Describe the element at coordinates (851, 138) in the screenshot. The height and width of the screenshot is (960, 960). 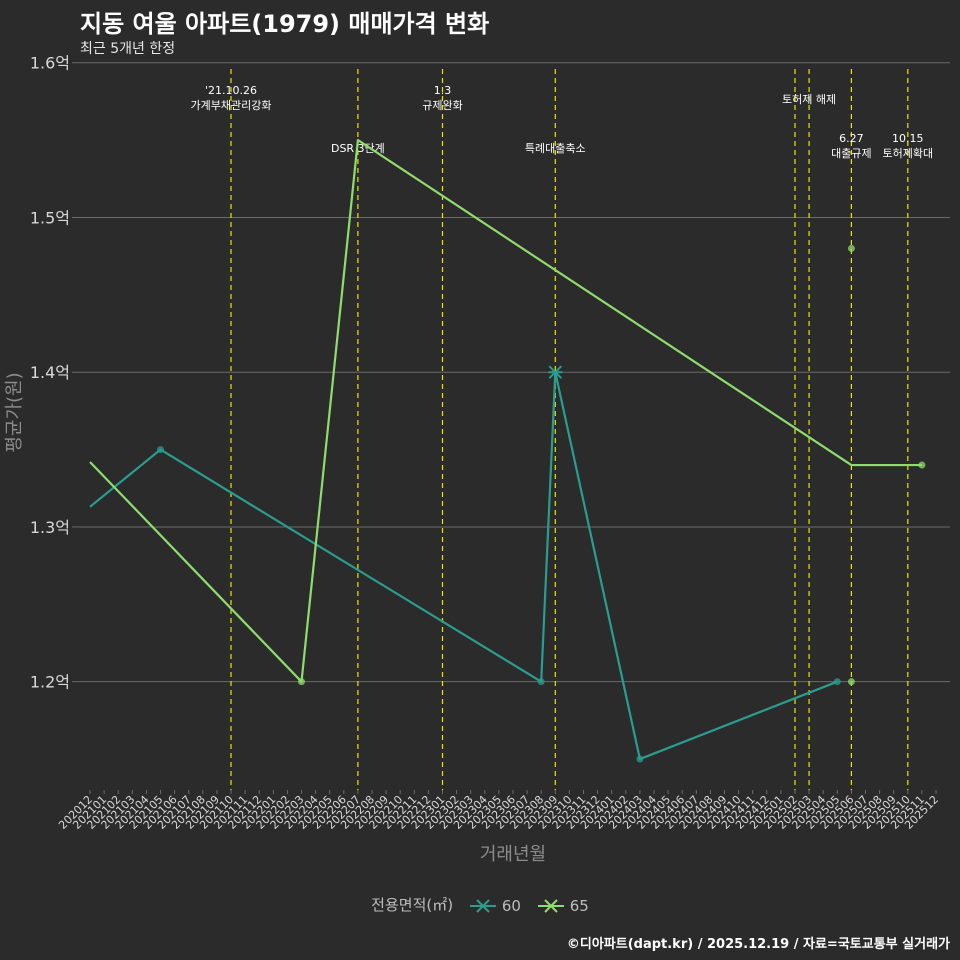
I see `event-label: 6.27` at that location.